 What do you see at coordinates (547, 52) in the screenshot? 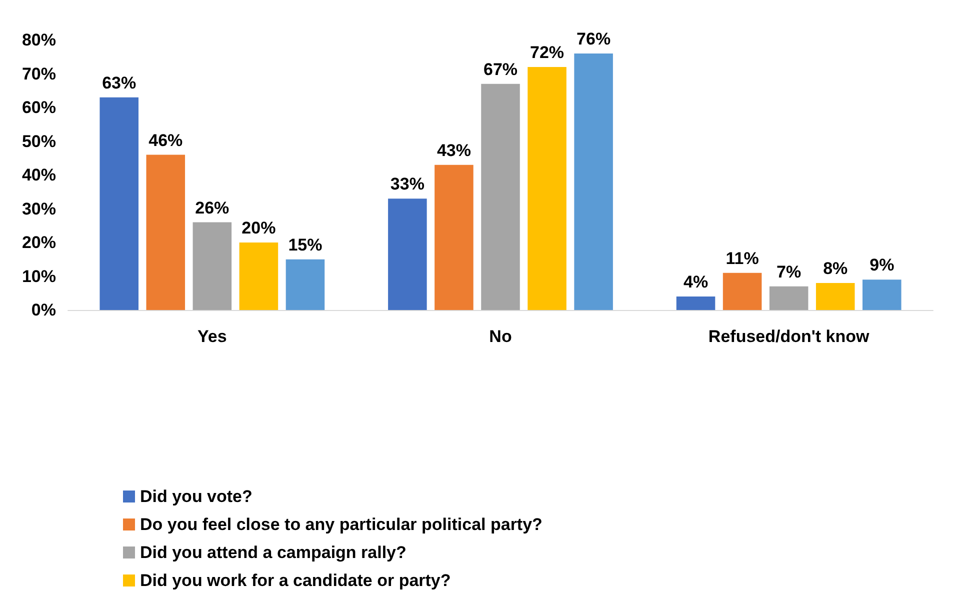
I see `data-label: 72%` at bounding box center [547, 52].